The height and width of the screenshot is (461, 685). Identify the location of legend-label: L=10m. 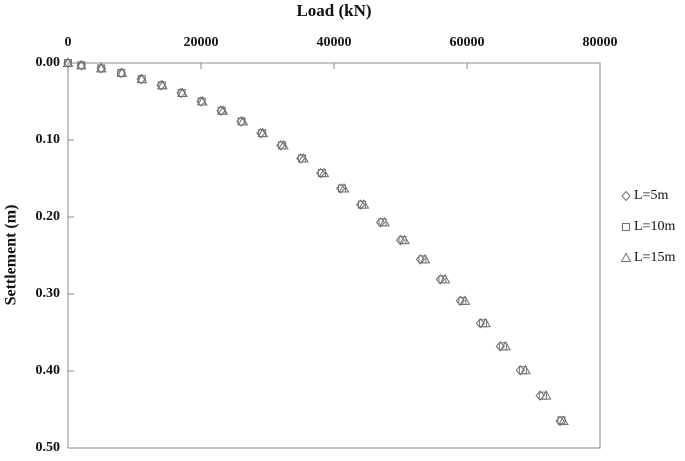
(654, 226).